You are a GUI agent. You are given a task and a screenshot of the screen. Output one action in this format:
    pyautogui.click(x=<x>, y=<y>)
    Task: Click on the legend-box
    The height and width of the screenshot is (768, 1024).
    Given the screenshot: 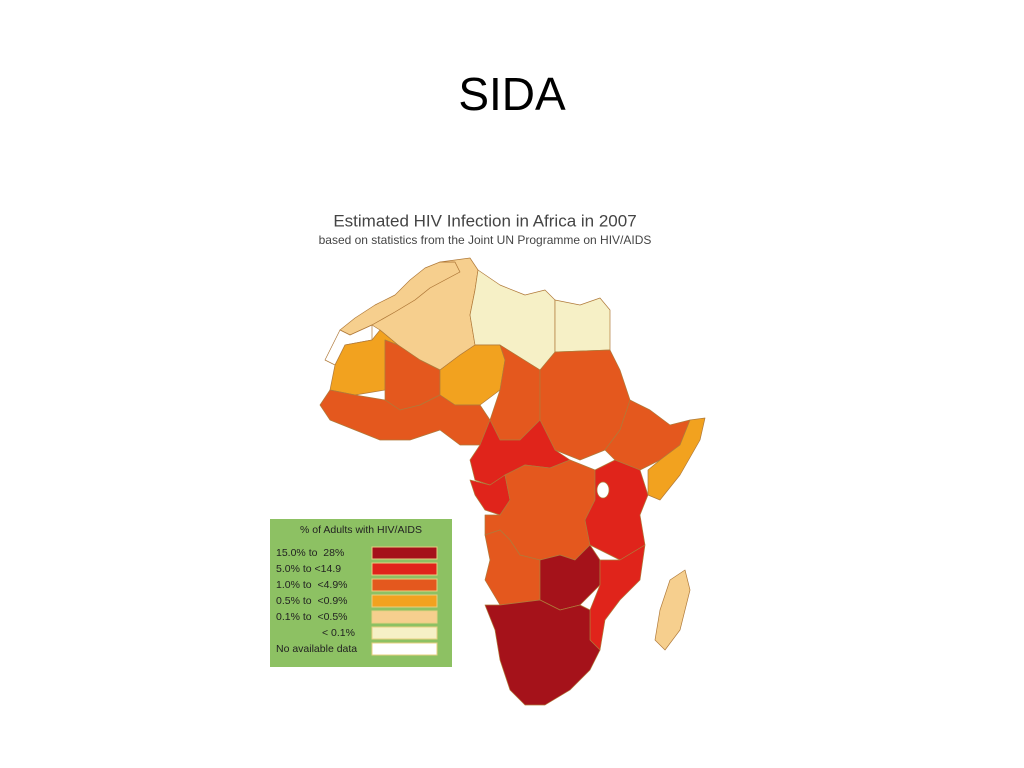 What is the action you would take?
    pyautogui.click(x=361, y=593)
    